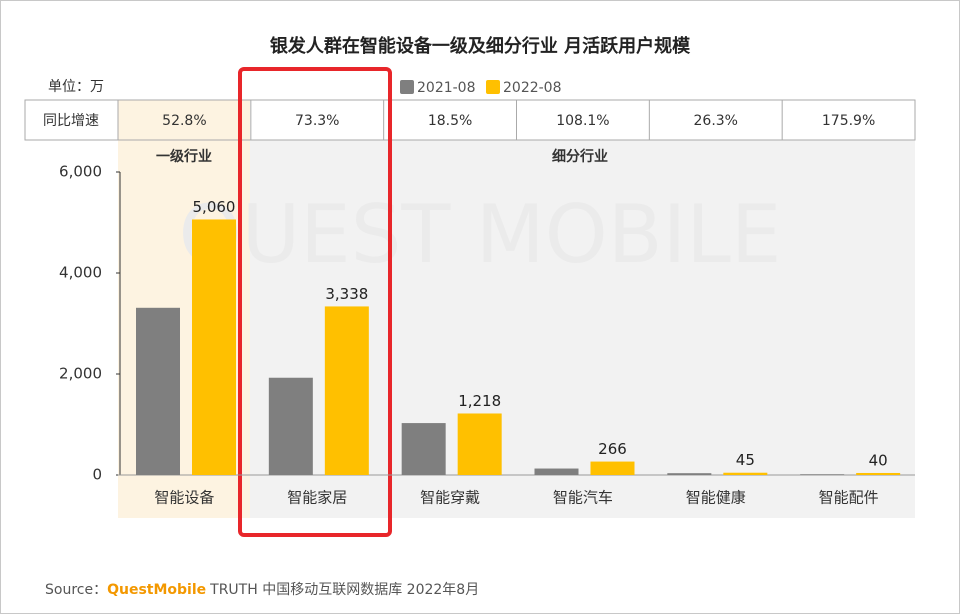 This screenshot has width=960, height=614. What do you see at coordinates (480, 46) in the screenshot?
I see `chart-title: 银发人群在智能设备一级及细分行业 月活跃用户规模` at bounding box center [480, 46].